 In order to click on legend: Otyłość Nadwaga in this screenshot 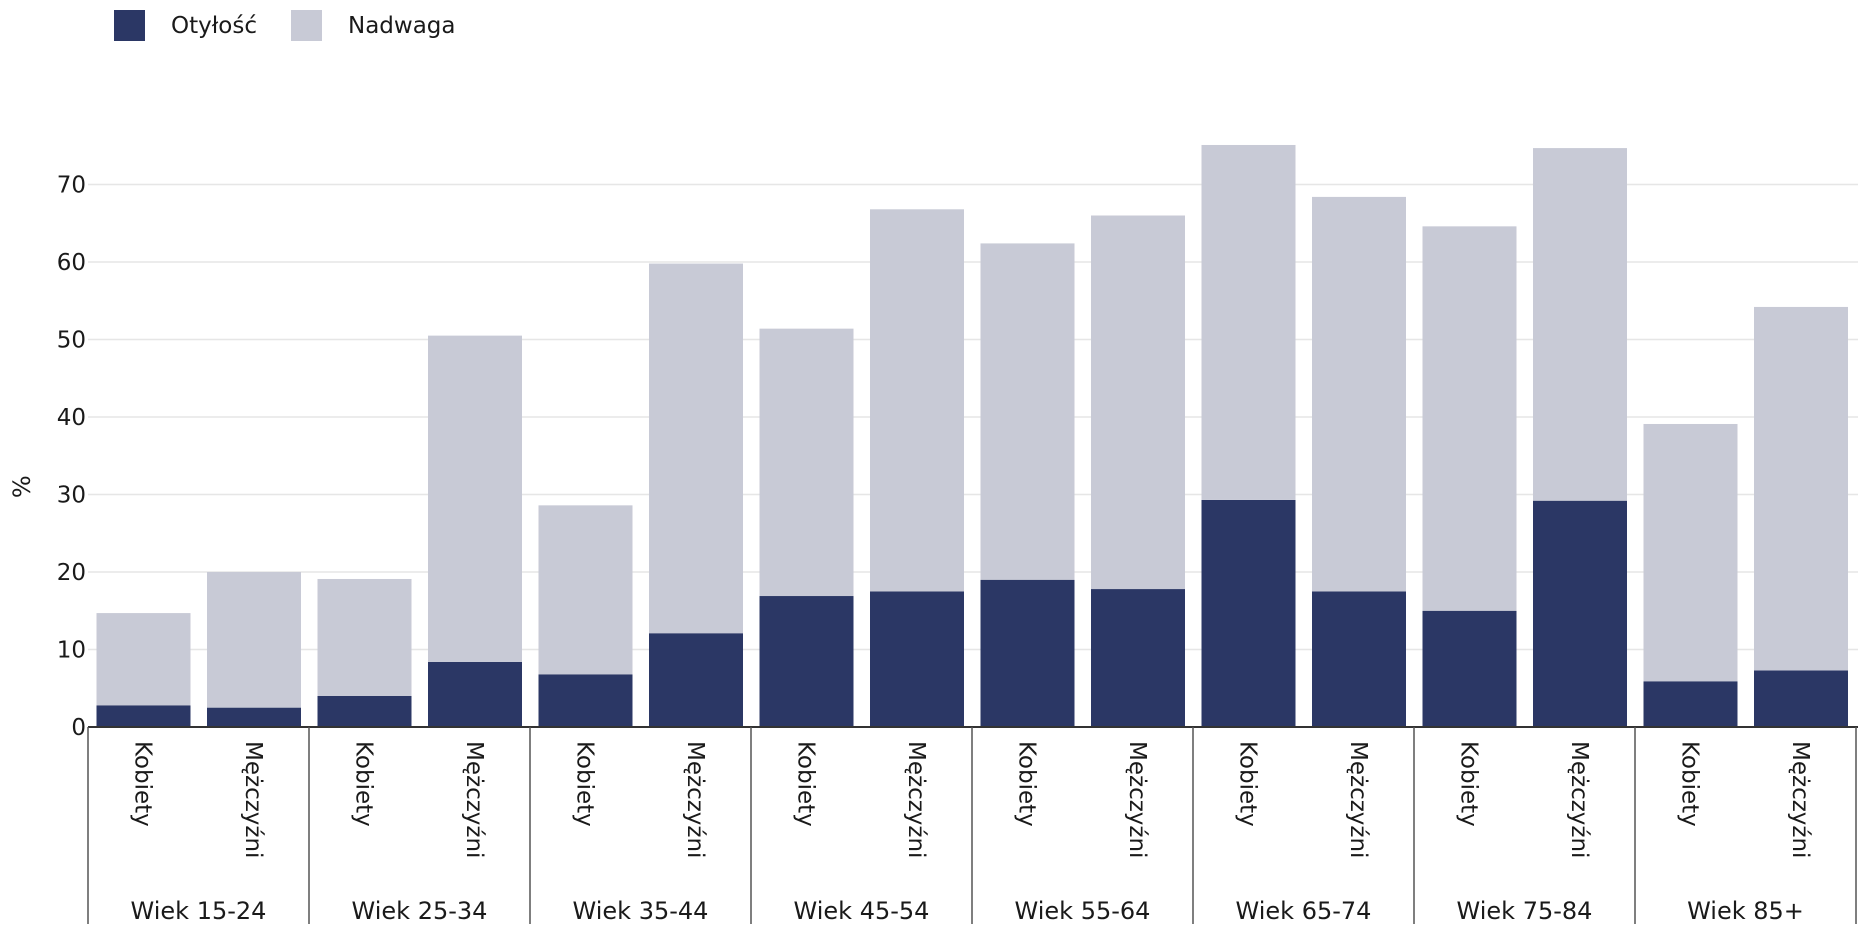, I will do `click(301, 25)`.